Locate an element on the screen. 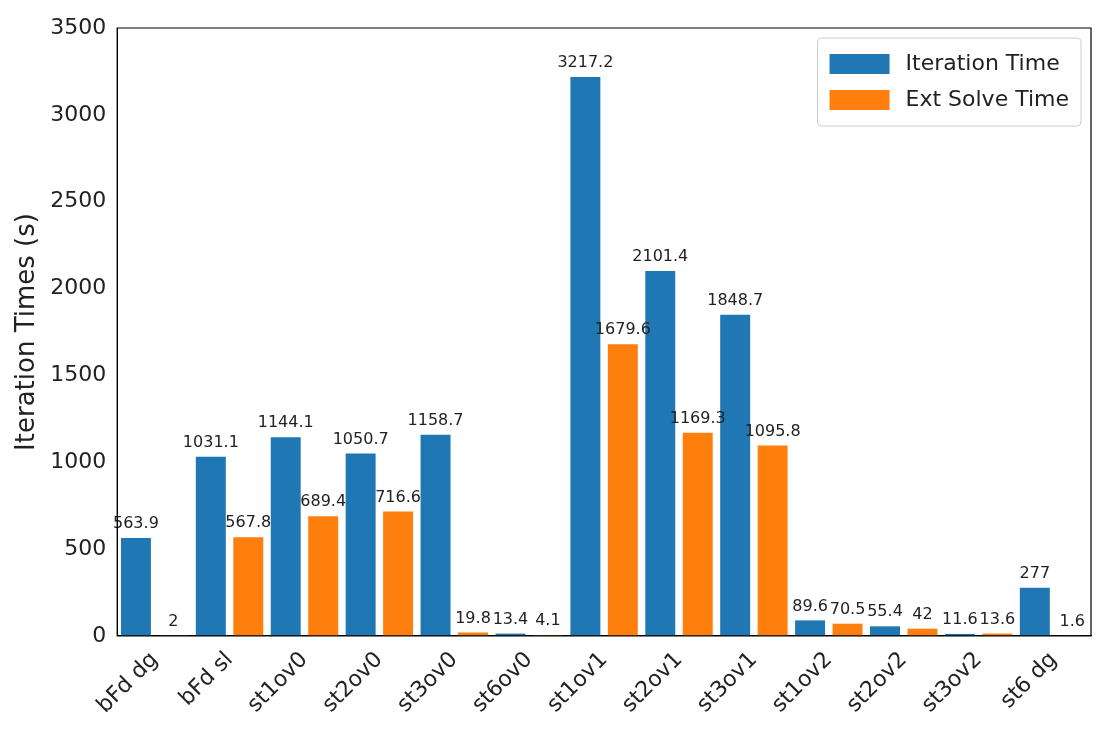 This screenshot has height=730, width=1109. data-label: 70.5 is located at coordinates (847, 608).